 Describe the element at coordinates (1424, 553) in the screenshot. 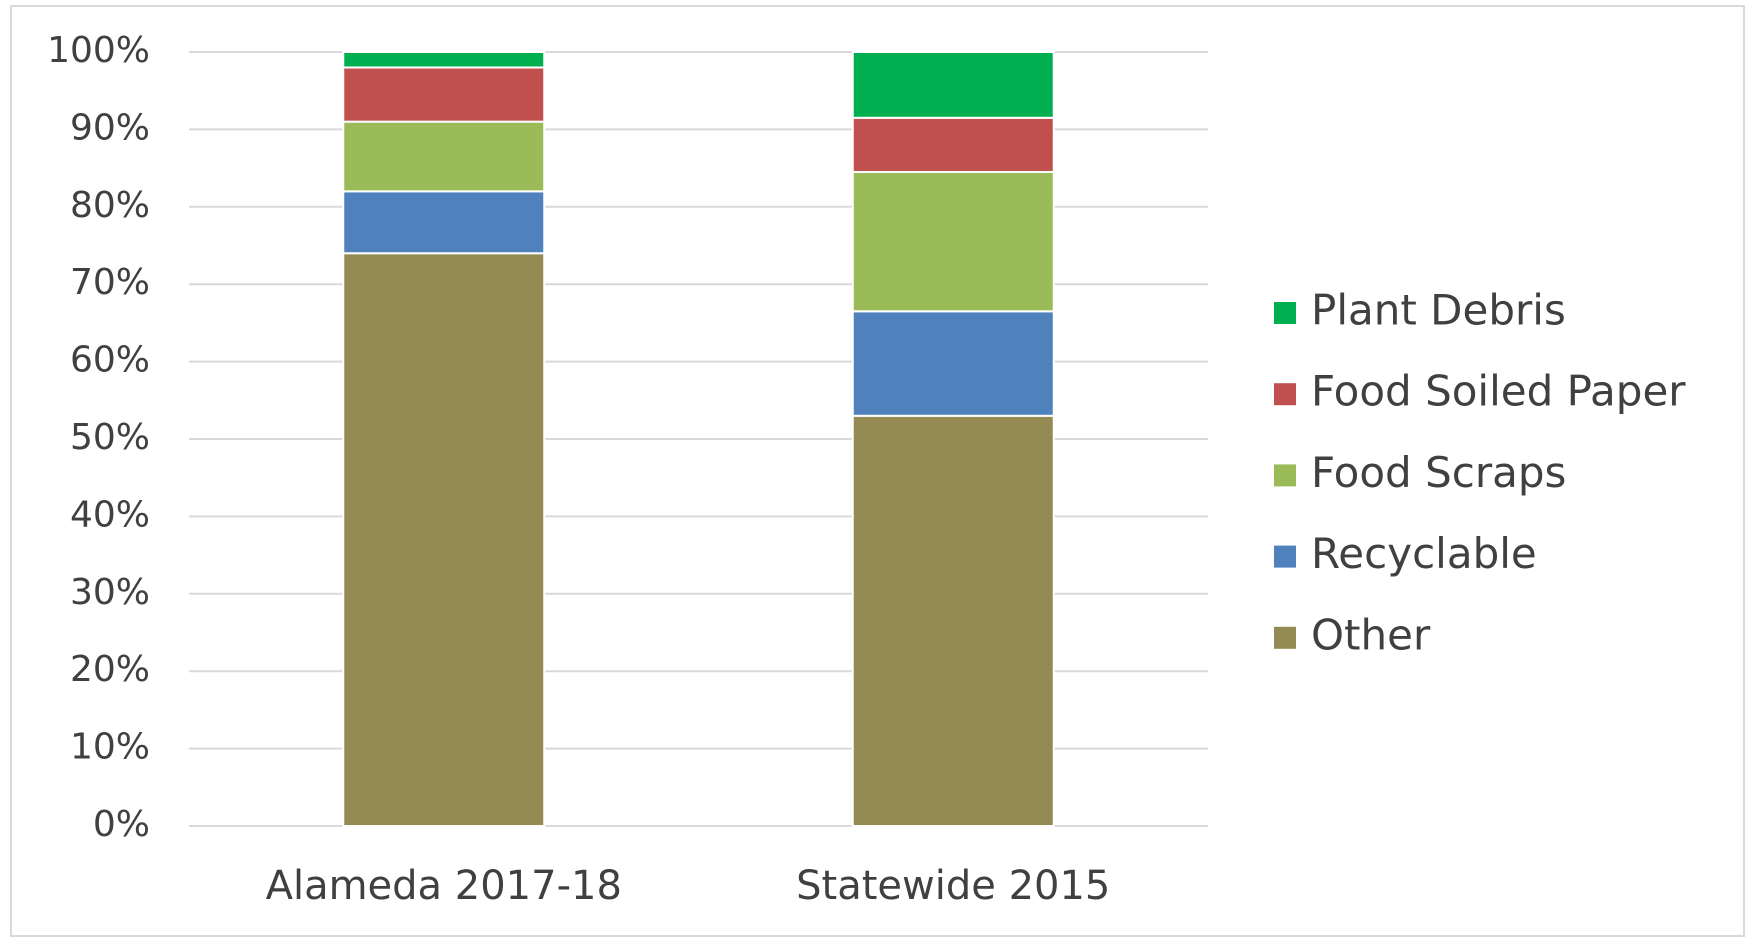

I see `legend-label: Recyclable` at that location.